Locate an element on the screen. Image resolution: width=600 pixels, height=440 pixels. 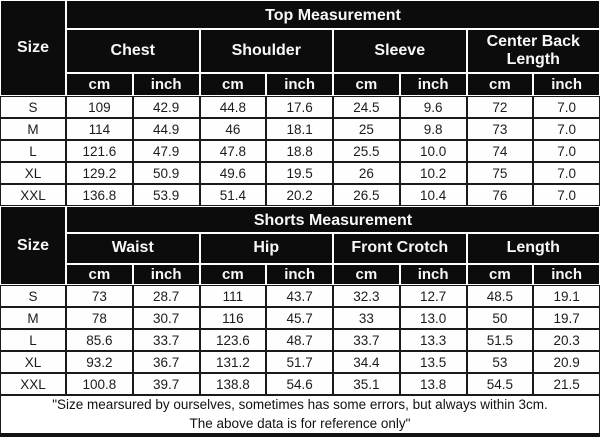
measurement-cell: 93.2 is located at coordinates (99, 362).